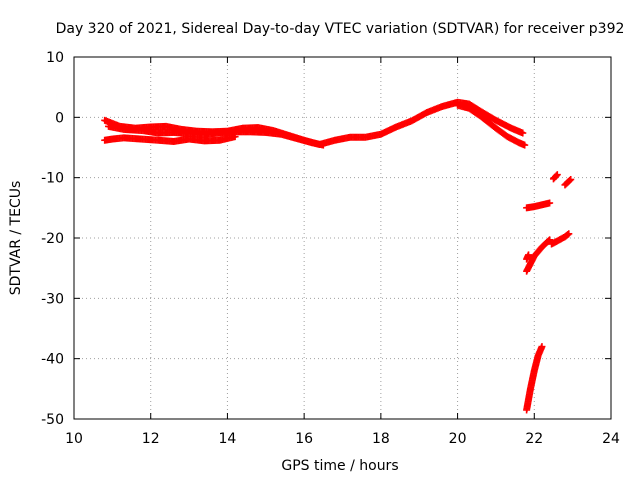  Describe the element at coordinates (52, 299) in the screenshot. I see `y-tick-label: -30` at that location.